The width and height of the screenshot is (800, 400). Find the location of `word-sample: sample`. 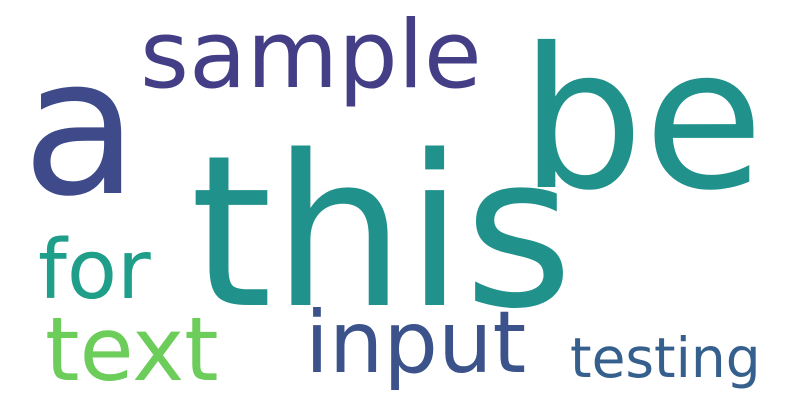

word-sample: sample is located at coordinates (311, 55).